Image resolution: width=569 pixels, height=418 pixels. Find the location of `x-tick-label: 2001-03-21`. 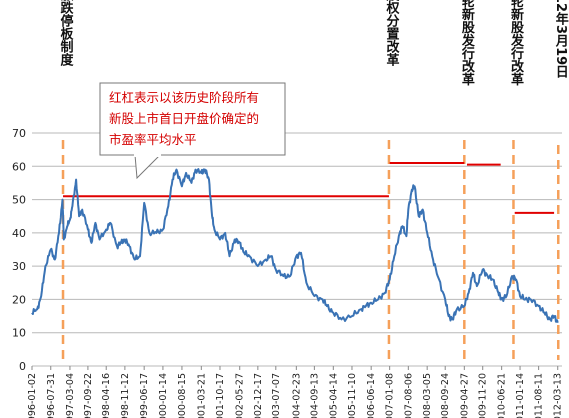

x-tick-label: 2001-03-21 is located at coordinates (201, 395).